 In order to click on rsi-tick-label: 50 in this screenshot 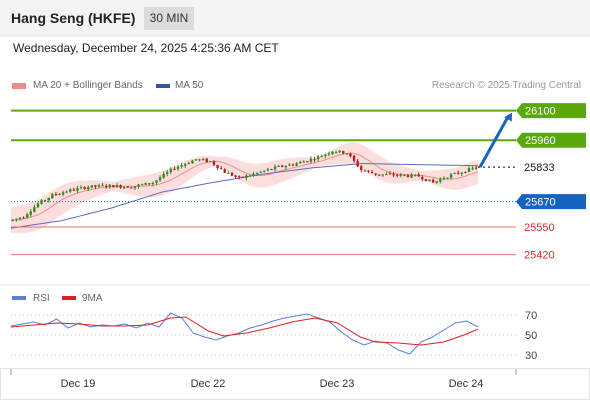, I will do `click(531, 336)`.